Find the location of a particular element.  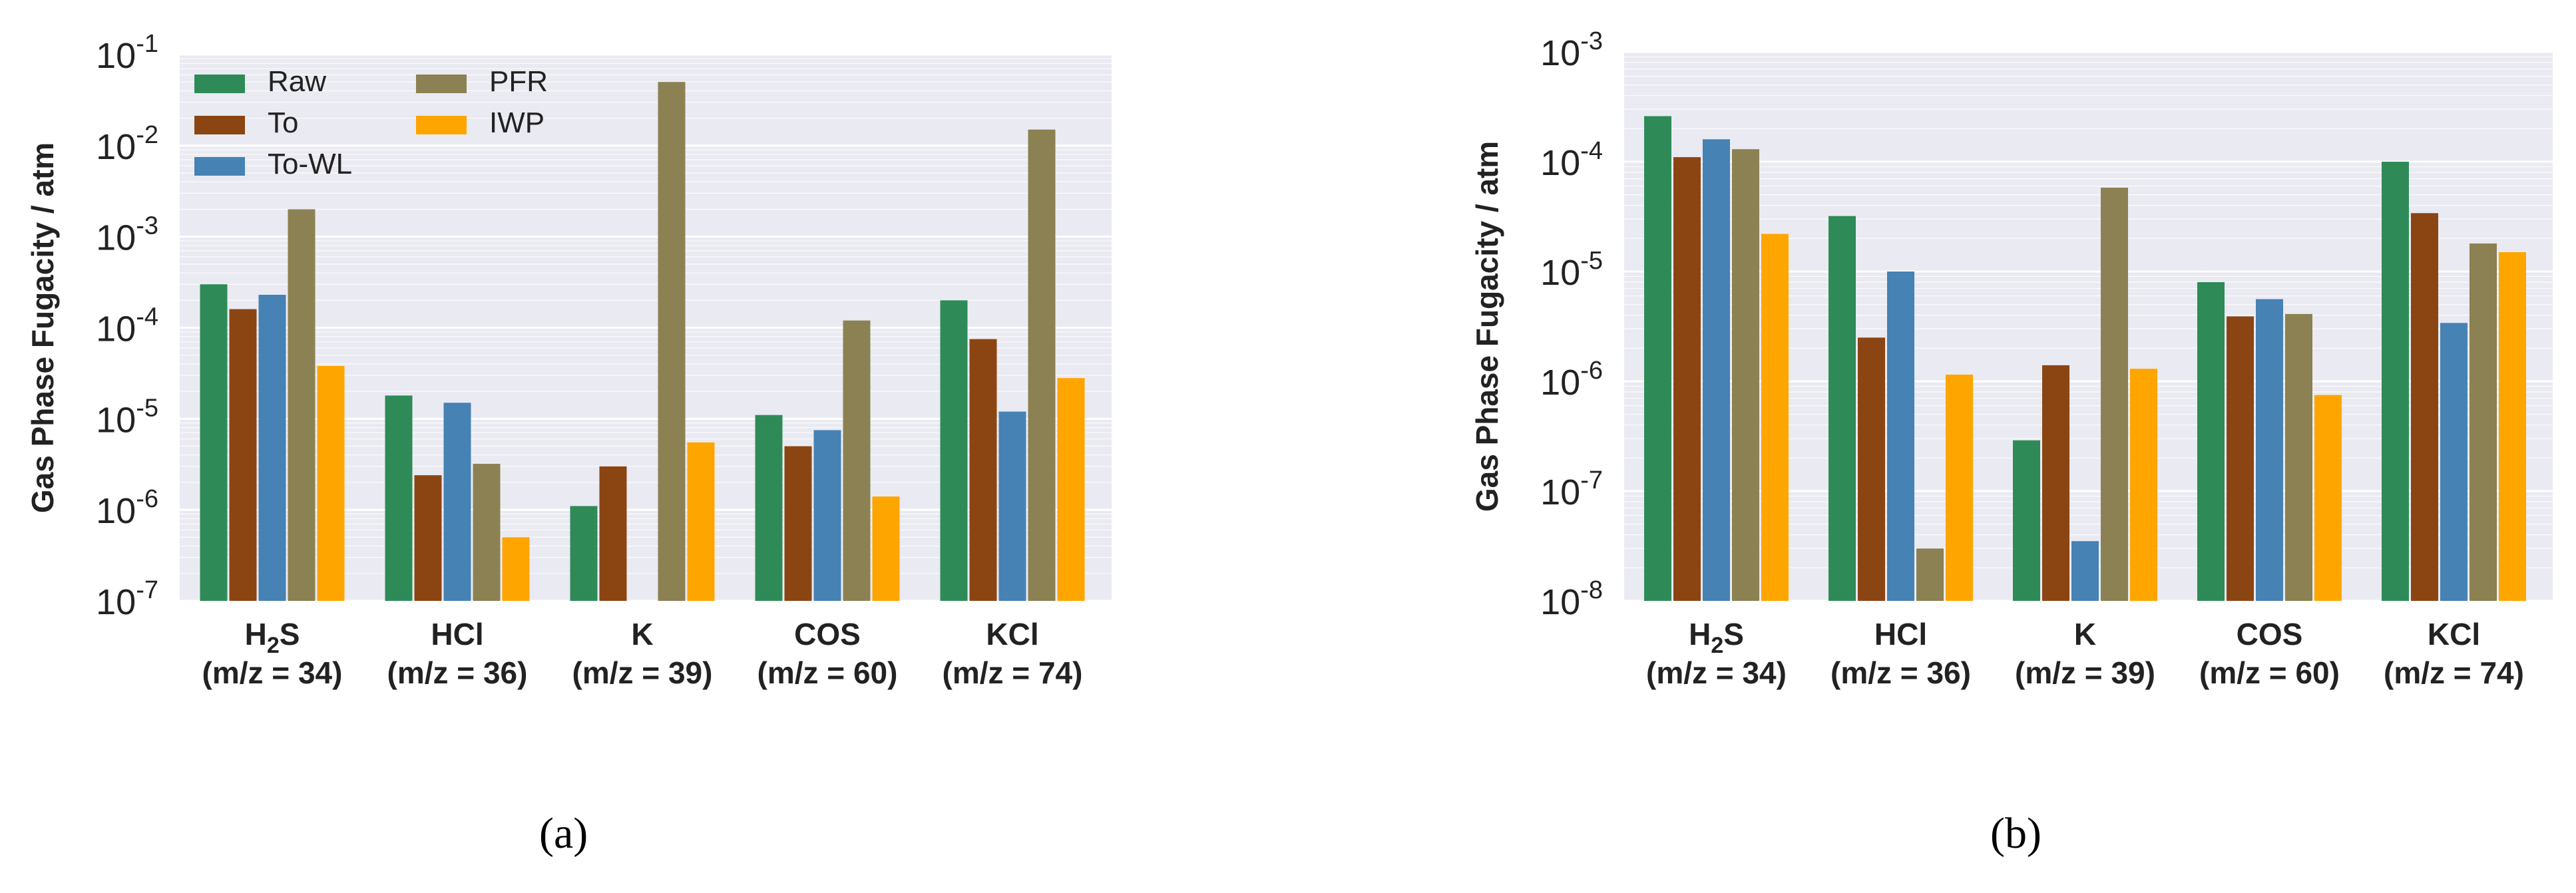

legend-label-pfr: PFR is located at coordinates (518, 82).